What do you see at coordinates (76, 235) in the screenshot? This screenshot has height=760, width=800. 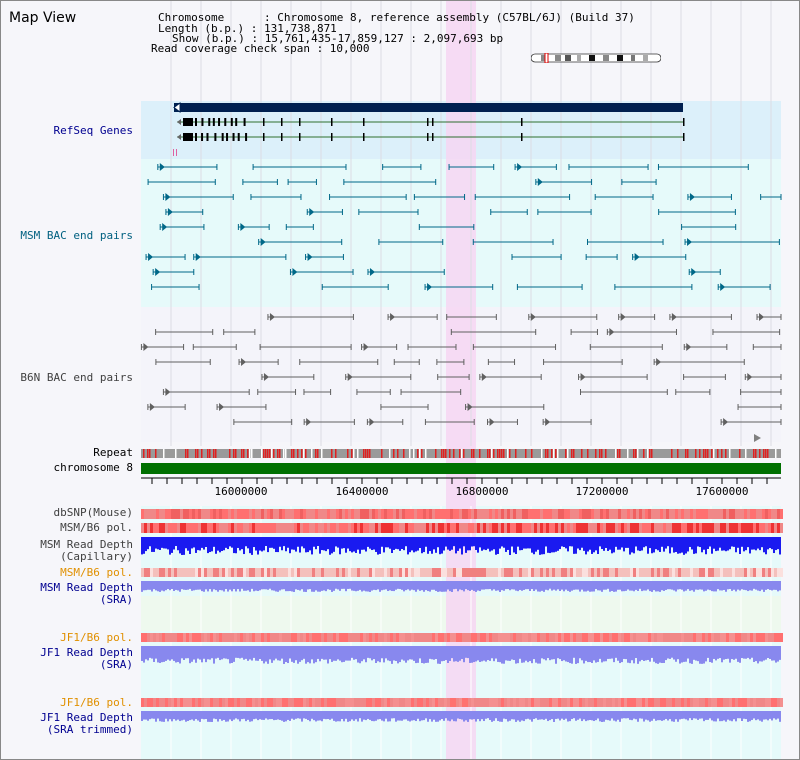 I see `track-label-msm-bac: MSM BAC end pairs` at bounding box center [76, 235].